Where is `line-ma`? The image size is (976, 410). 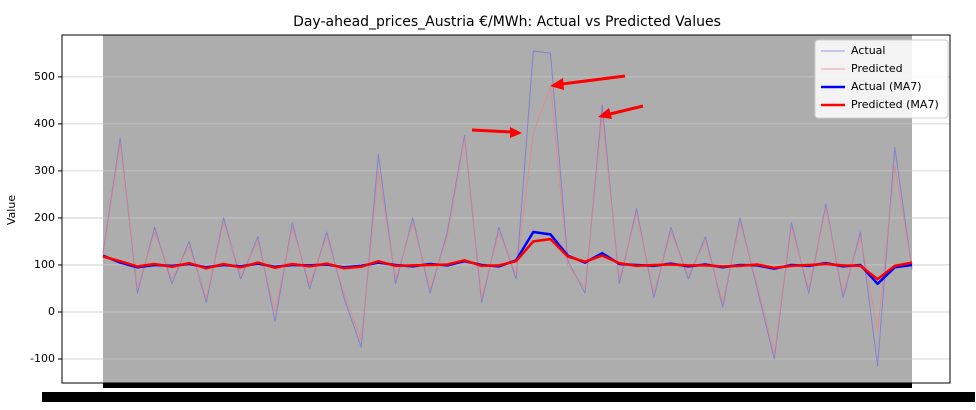 line-ma is located at coordinates (507, 259).